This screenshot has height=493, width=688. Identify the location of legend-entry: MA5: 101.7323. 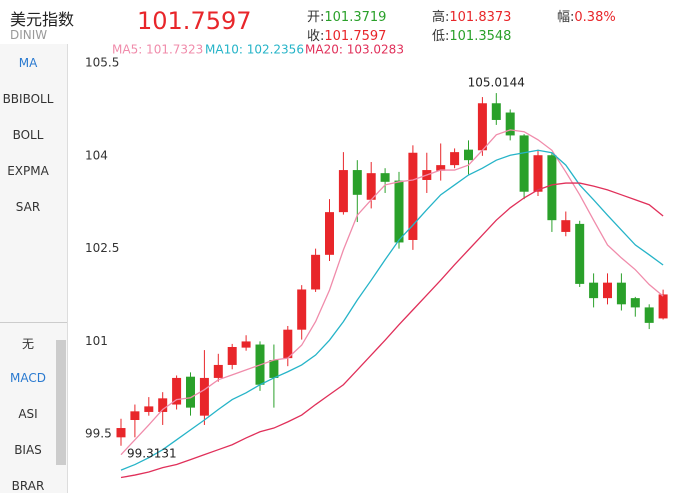
(157, 50).